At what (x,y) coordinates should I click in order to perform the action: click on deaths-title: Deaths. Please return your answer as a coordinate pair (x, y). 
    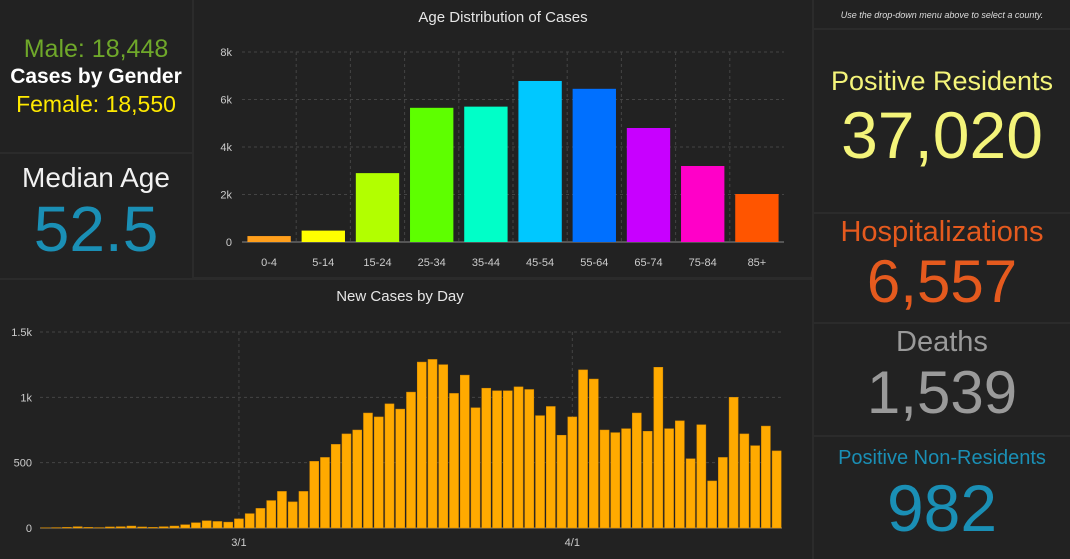
    Looking at the image, I should click on (942, 342).